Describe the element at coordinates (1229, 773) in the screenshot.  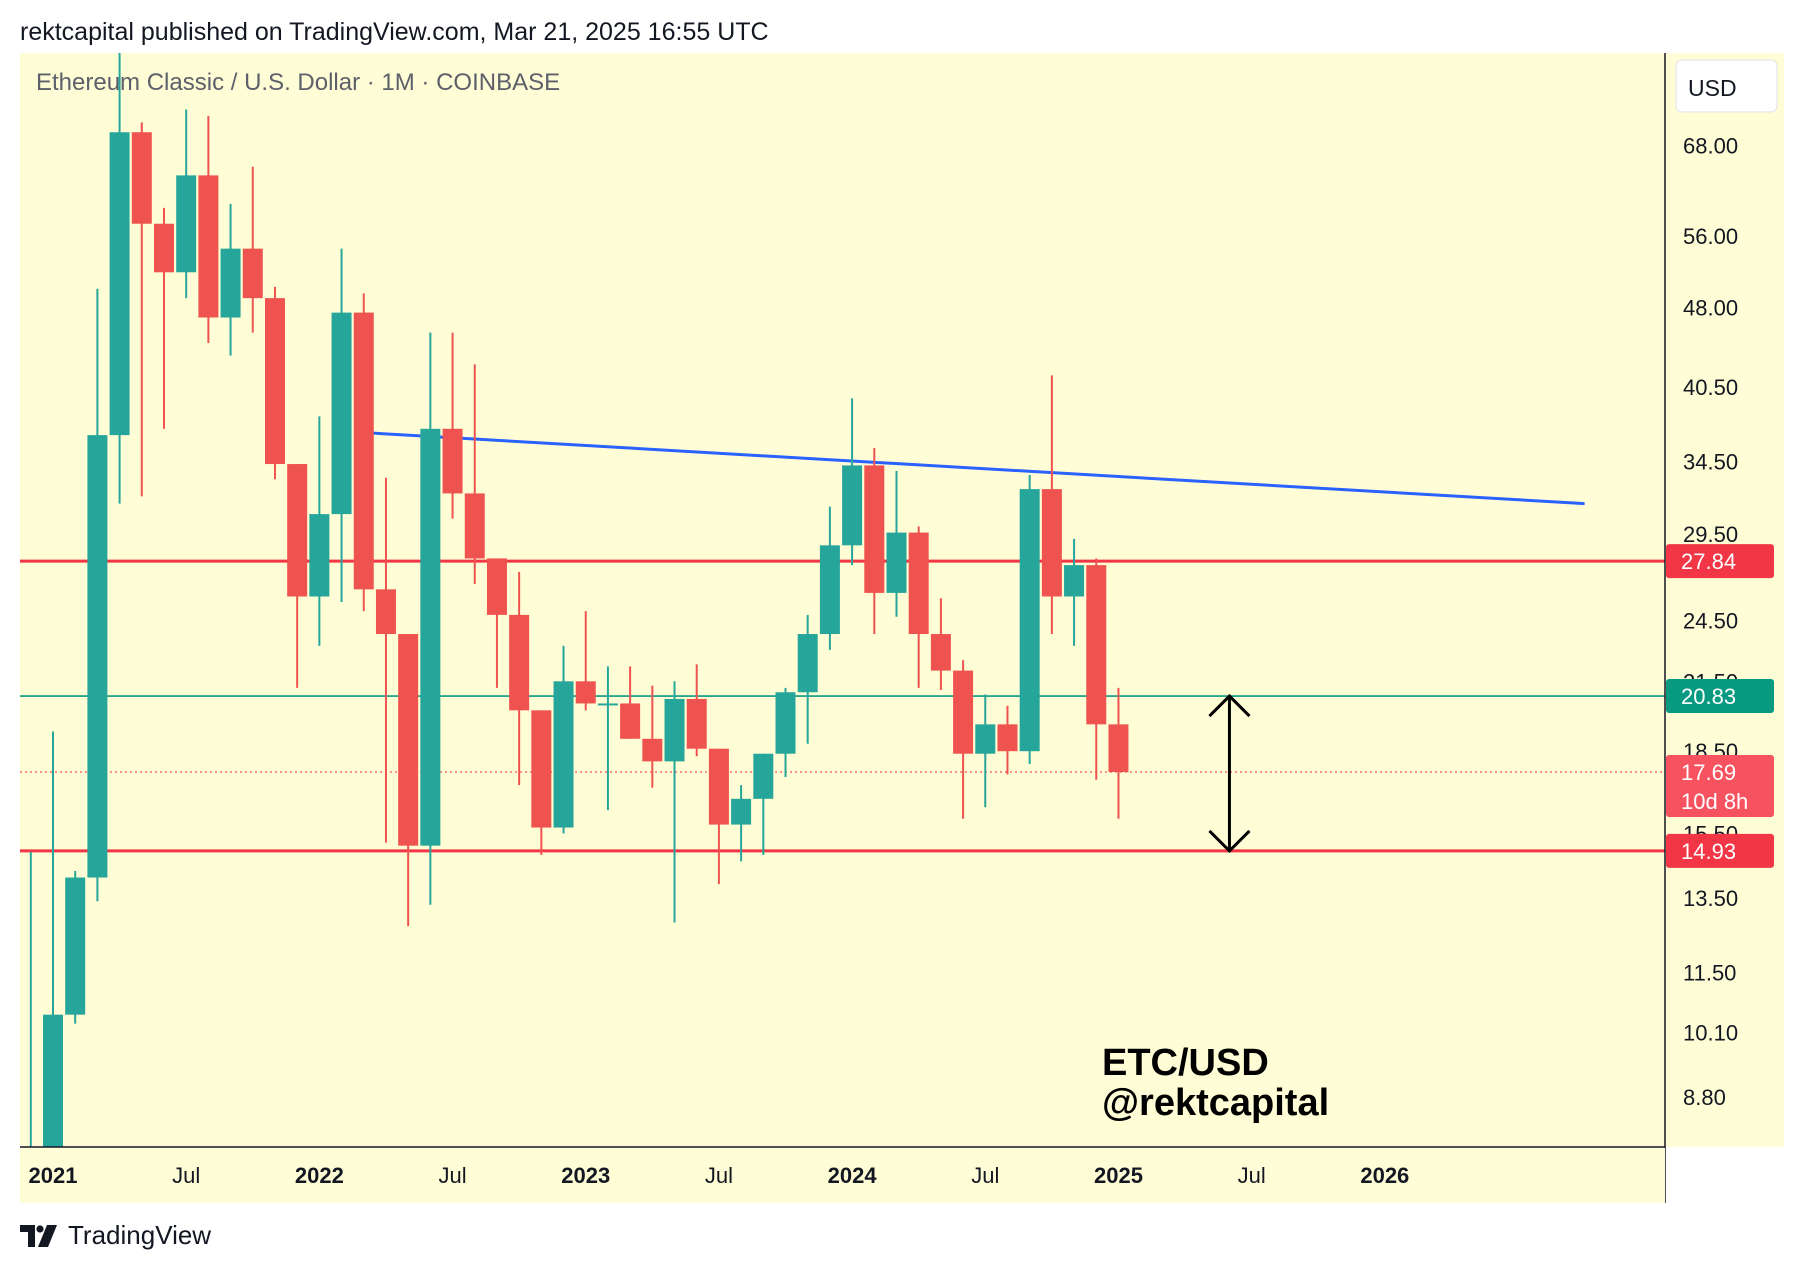
I see `range-arrow` at that location.